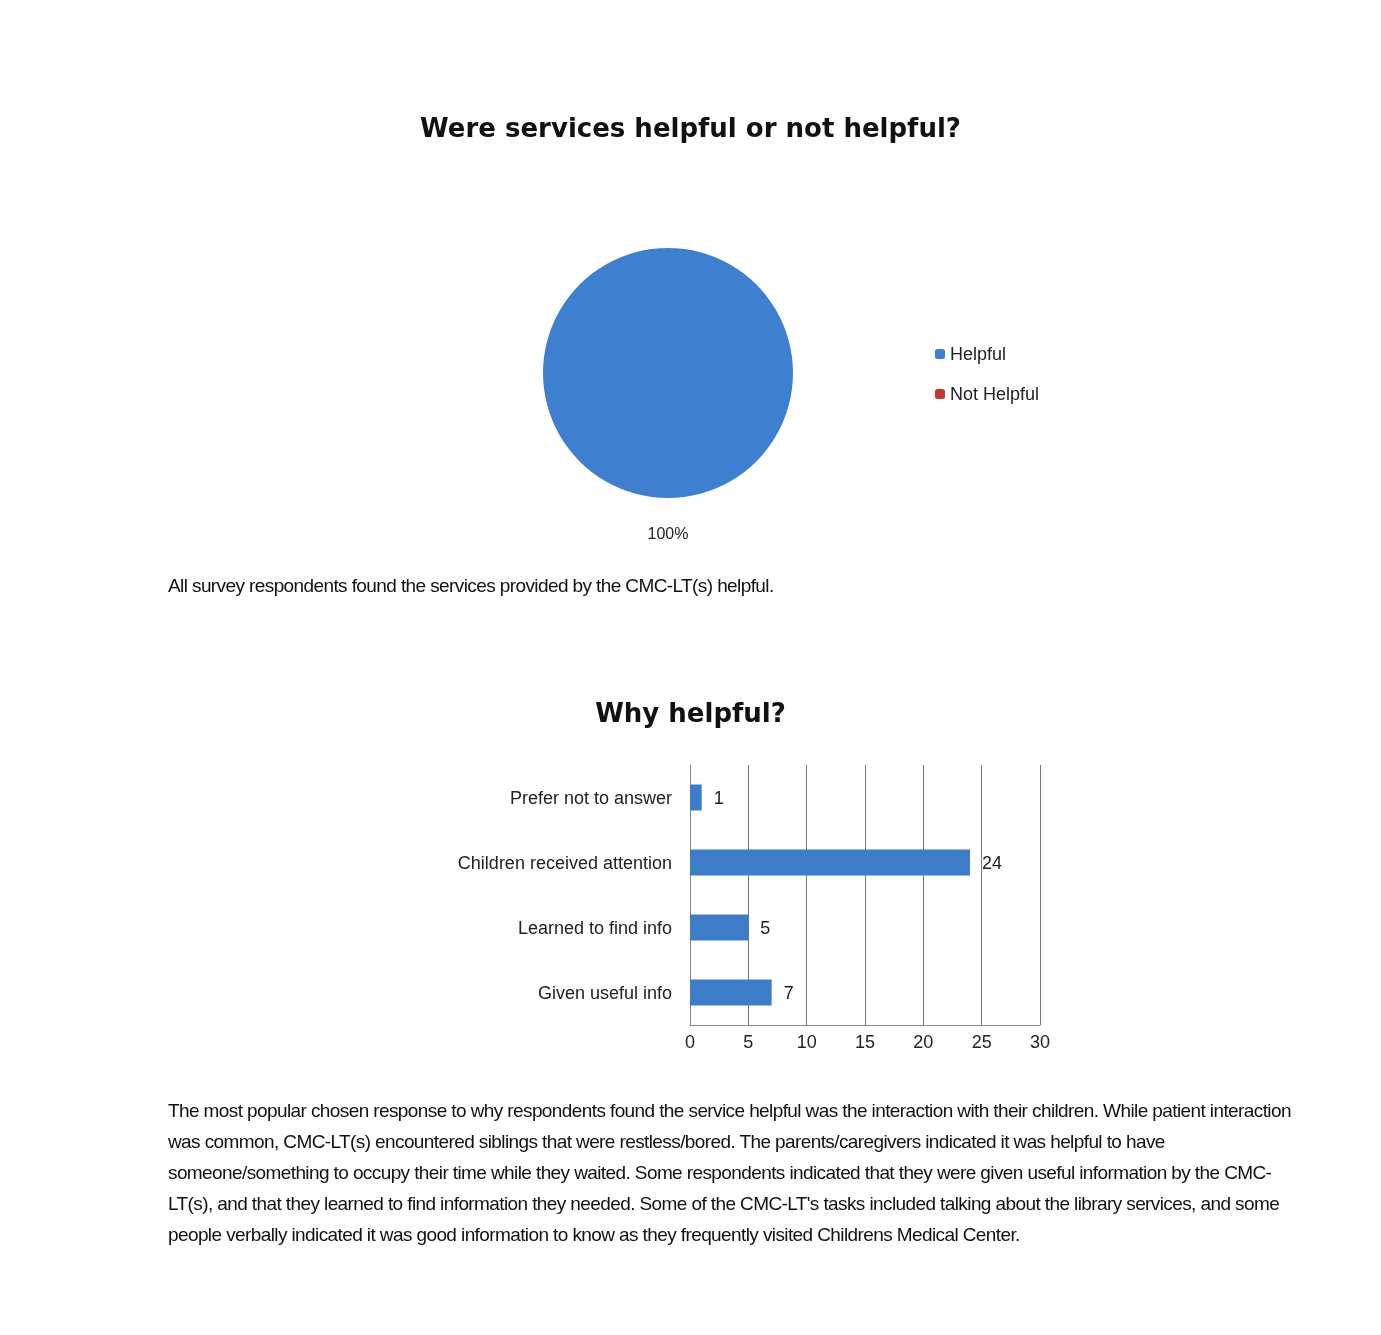  I want to click on data-label: 24, so click(992, 862).